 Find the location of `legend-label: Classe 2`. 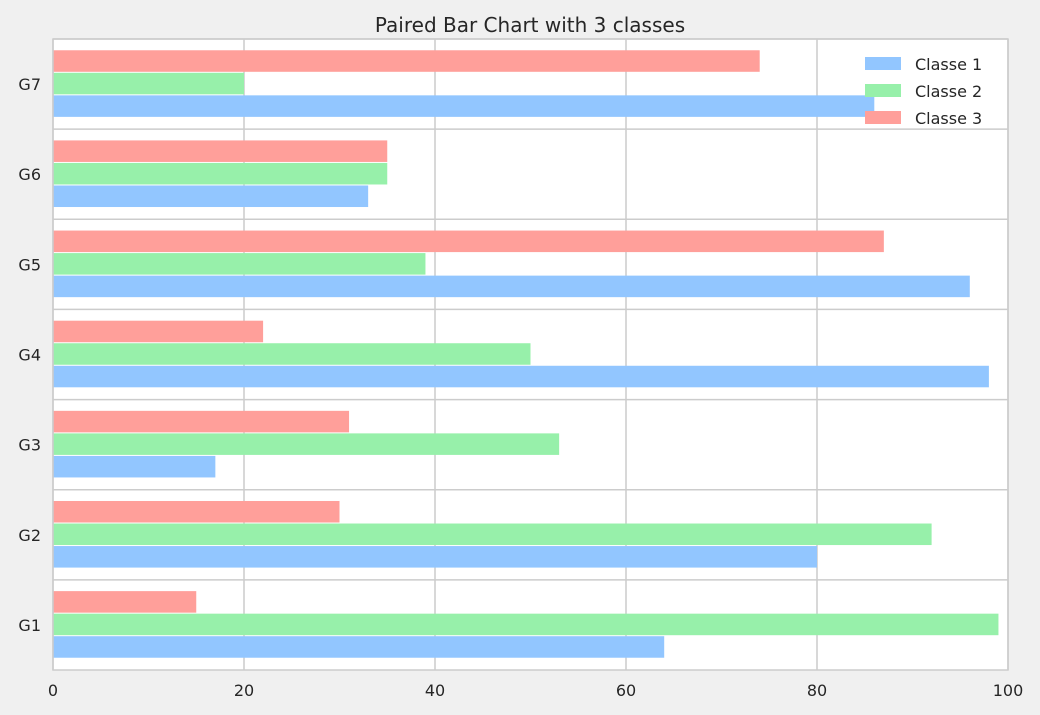

legend-label: Classe 2 is located at coordinates (948, 91).